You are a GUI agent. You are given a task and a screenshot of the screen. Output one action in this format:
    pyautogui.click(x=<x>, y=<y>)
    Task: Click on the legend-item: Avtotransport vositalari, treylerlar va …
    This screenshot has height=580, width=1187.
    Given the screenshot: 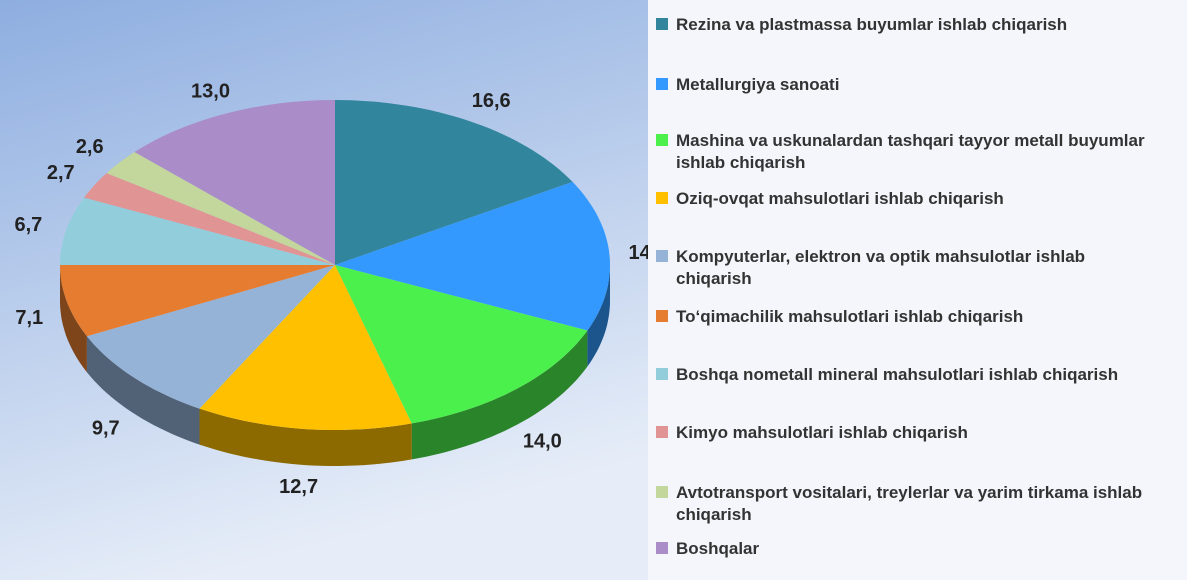 What is the action you would take?
    pyautogui.click(x=906, y=504)
    